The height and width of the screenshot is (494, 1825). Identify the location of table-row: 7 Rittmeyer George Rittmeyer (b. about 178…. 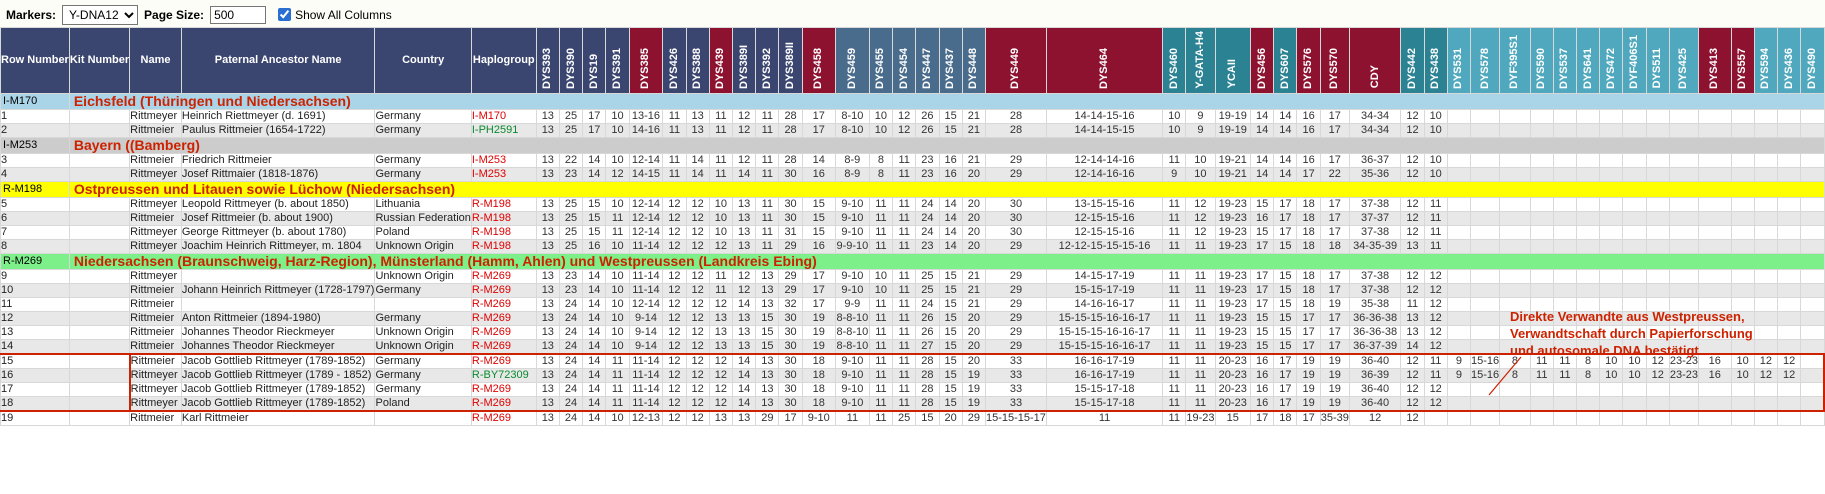
(912, 232).